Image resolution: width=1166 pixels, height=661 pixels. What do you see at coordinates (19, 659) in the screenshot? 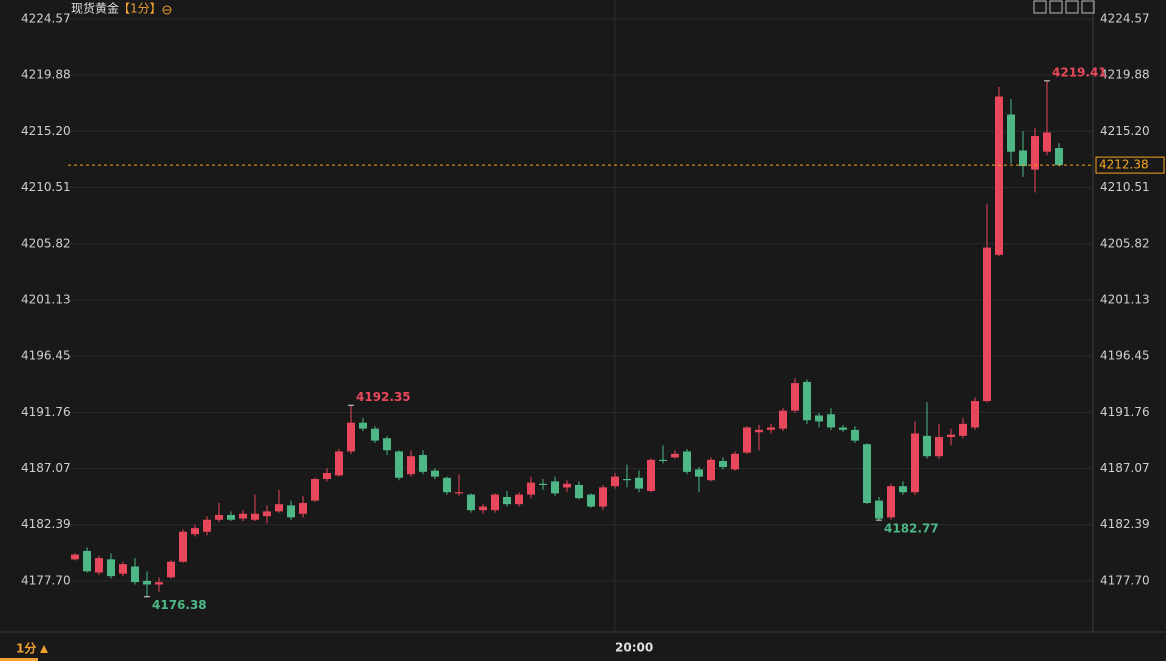
I see `timeframe-underline` at bounding box center [19, 659].